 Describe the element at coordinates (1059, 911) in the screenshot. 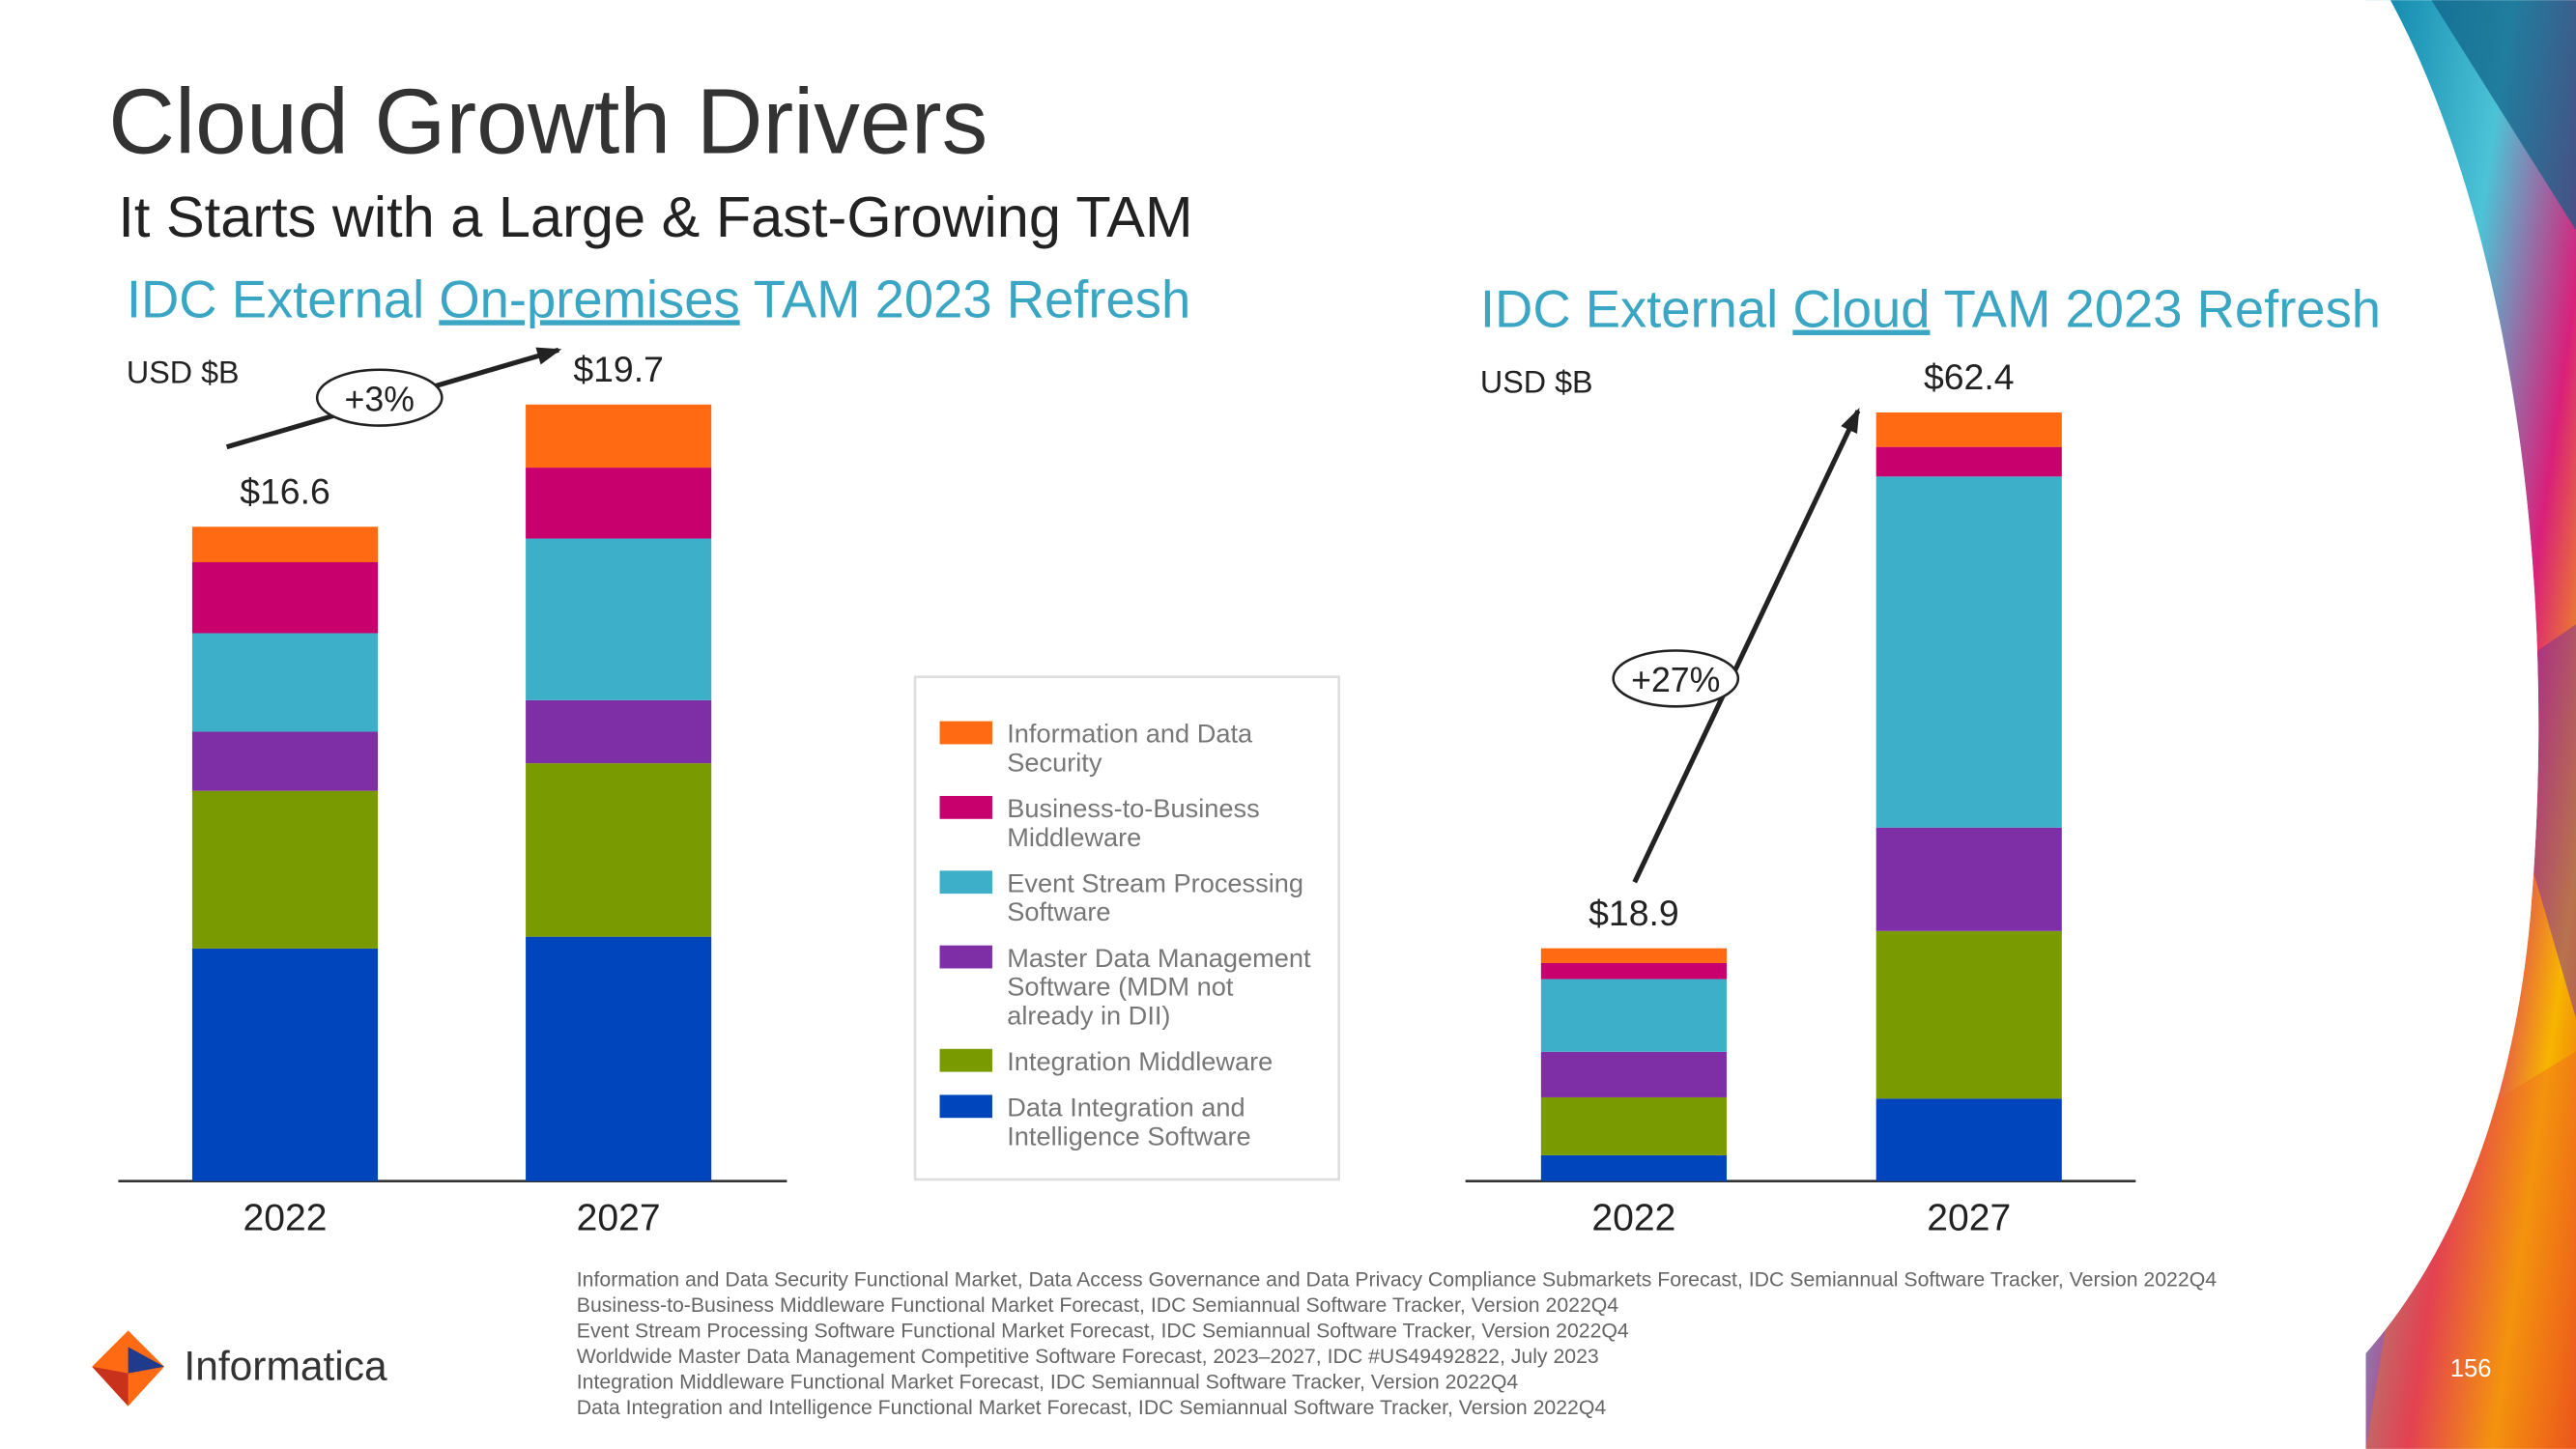

I see `legend-label-line: Software` at that location.